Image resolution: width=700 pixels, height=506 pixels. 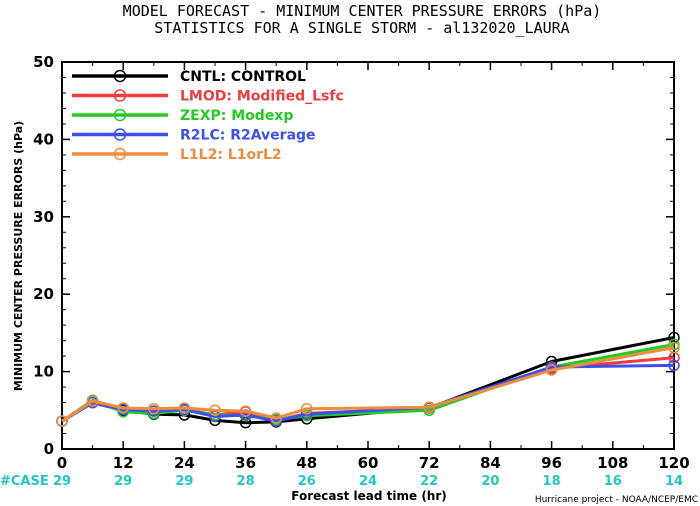 I want to click on case-label: #CASE, so click(x=24, y=481).